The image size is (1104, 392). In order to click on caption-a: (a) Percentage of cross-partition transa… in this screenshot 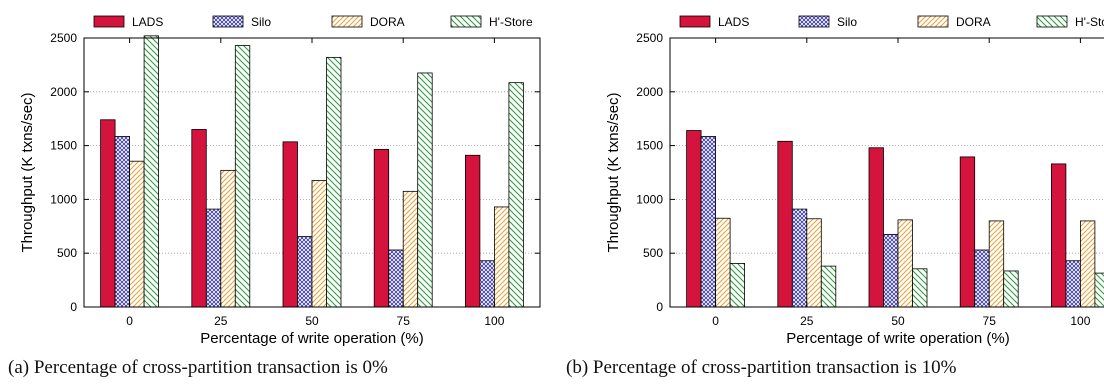, I will do `click(198, 367)`.